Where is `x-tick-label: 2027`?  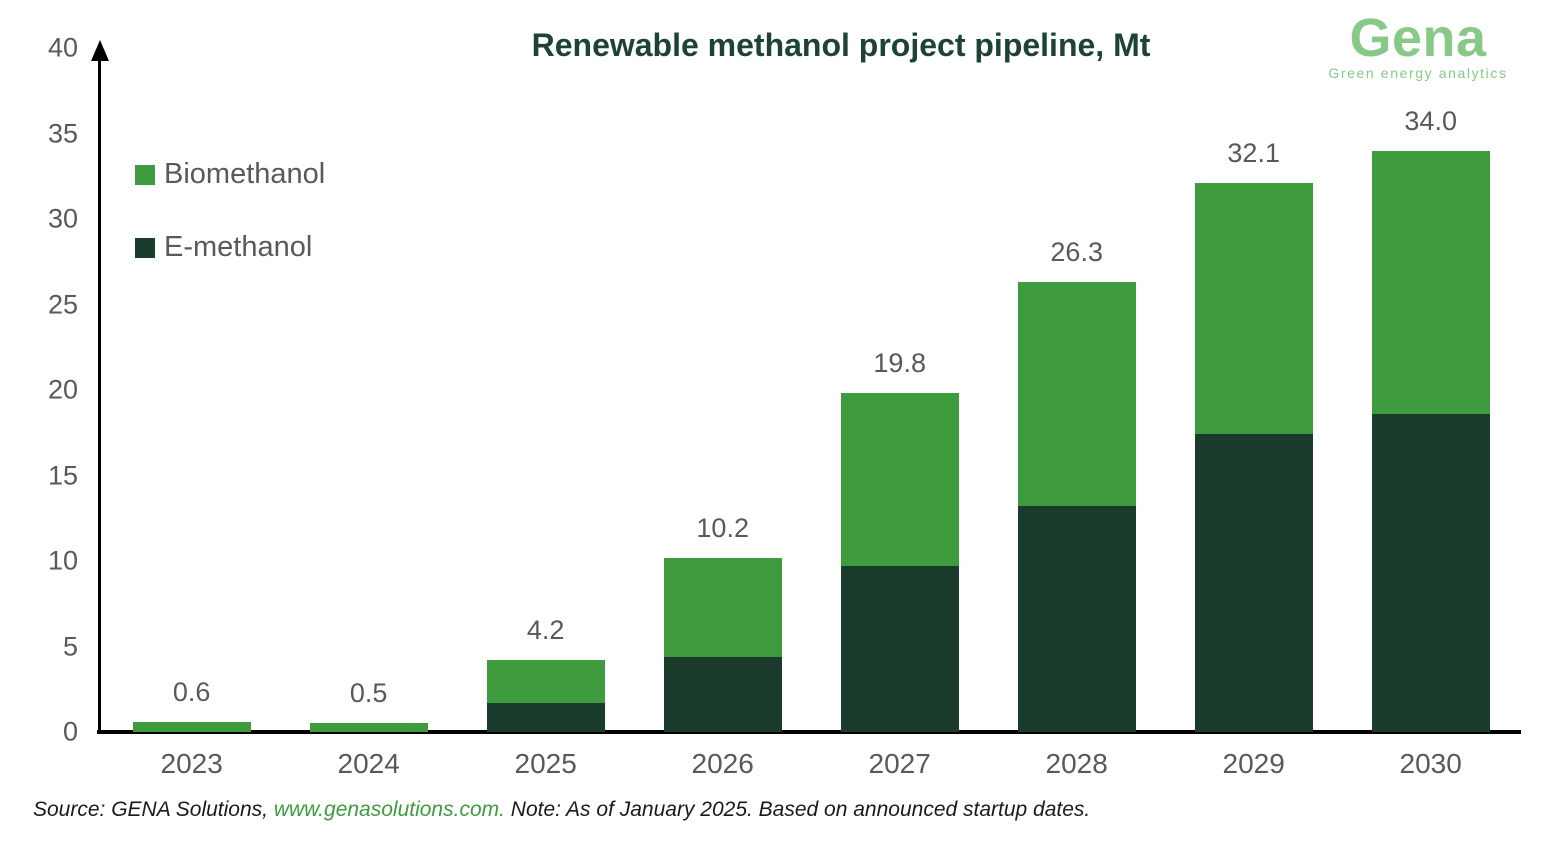 x-tick-label: 2027 is located at coordinates (899, 763).